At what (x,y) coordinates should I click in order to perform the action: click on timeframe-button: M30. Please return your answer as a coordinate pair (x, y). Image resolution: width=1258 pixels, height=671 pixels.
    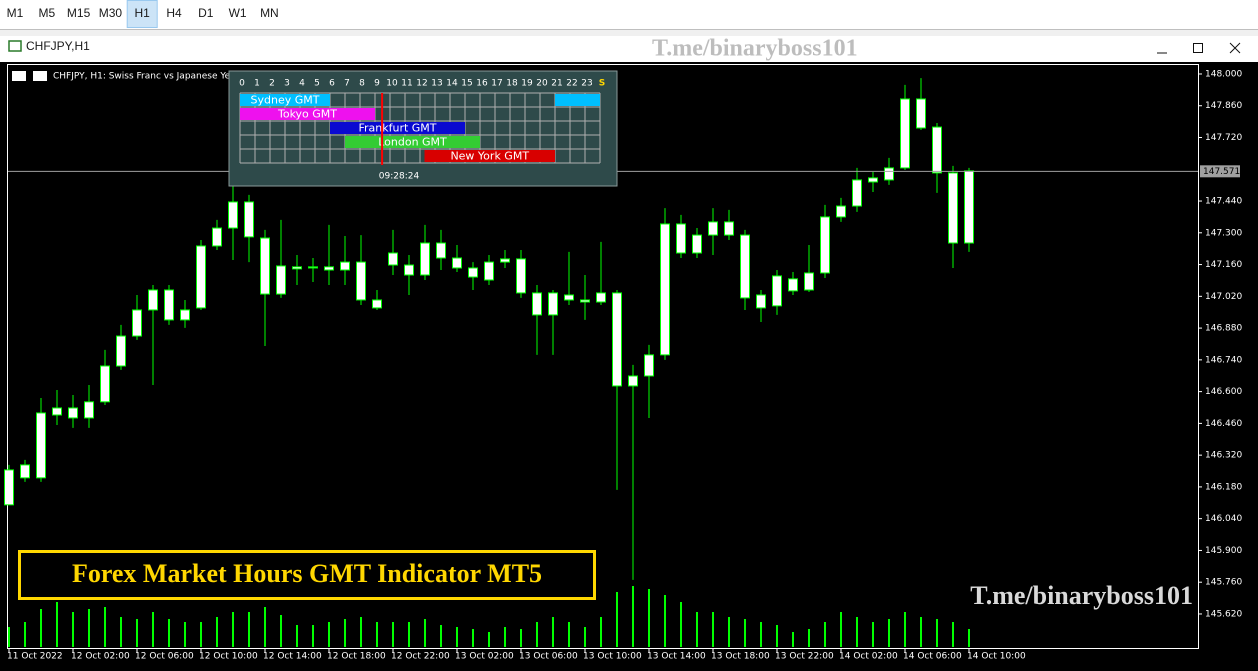
    Looking at the image, I should click on (111, 13).